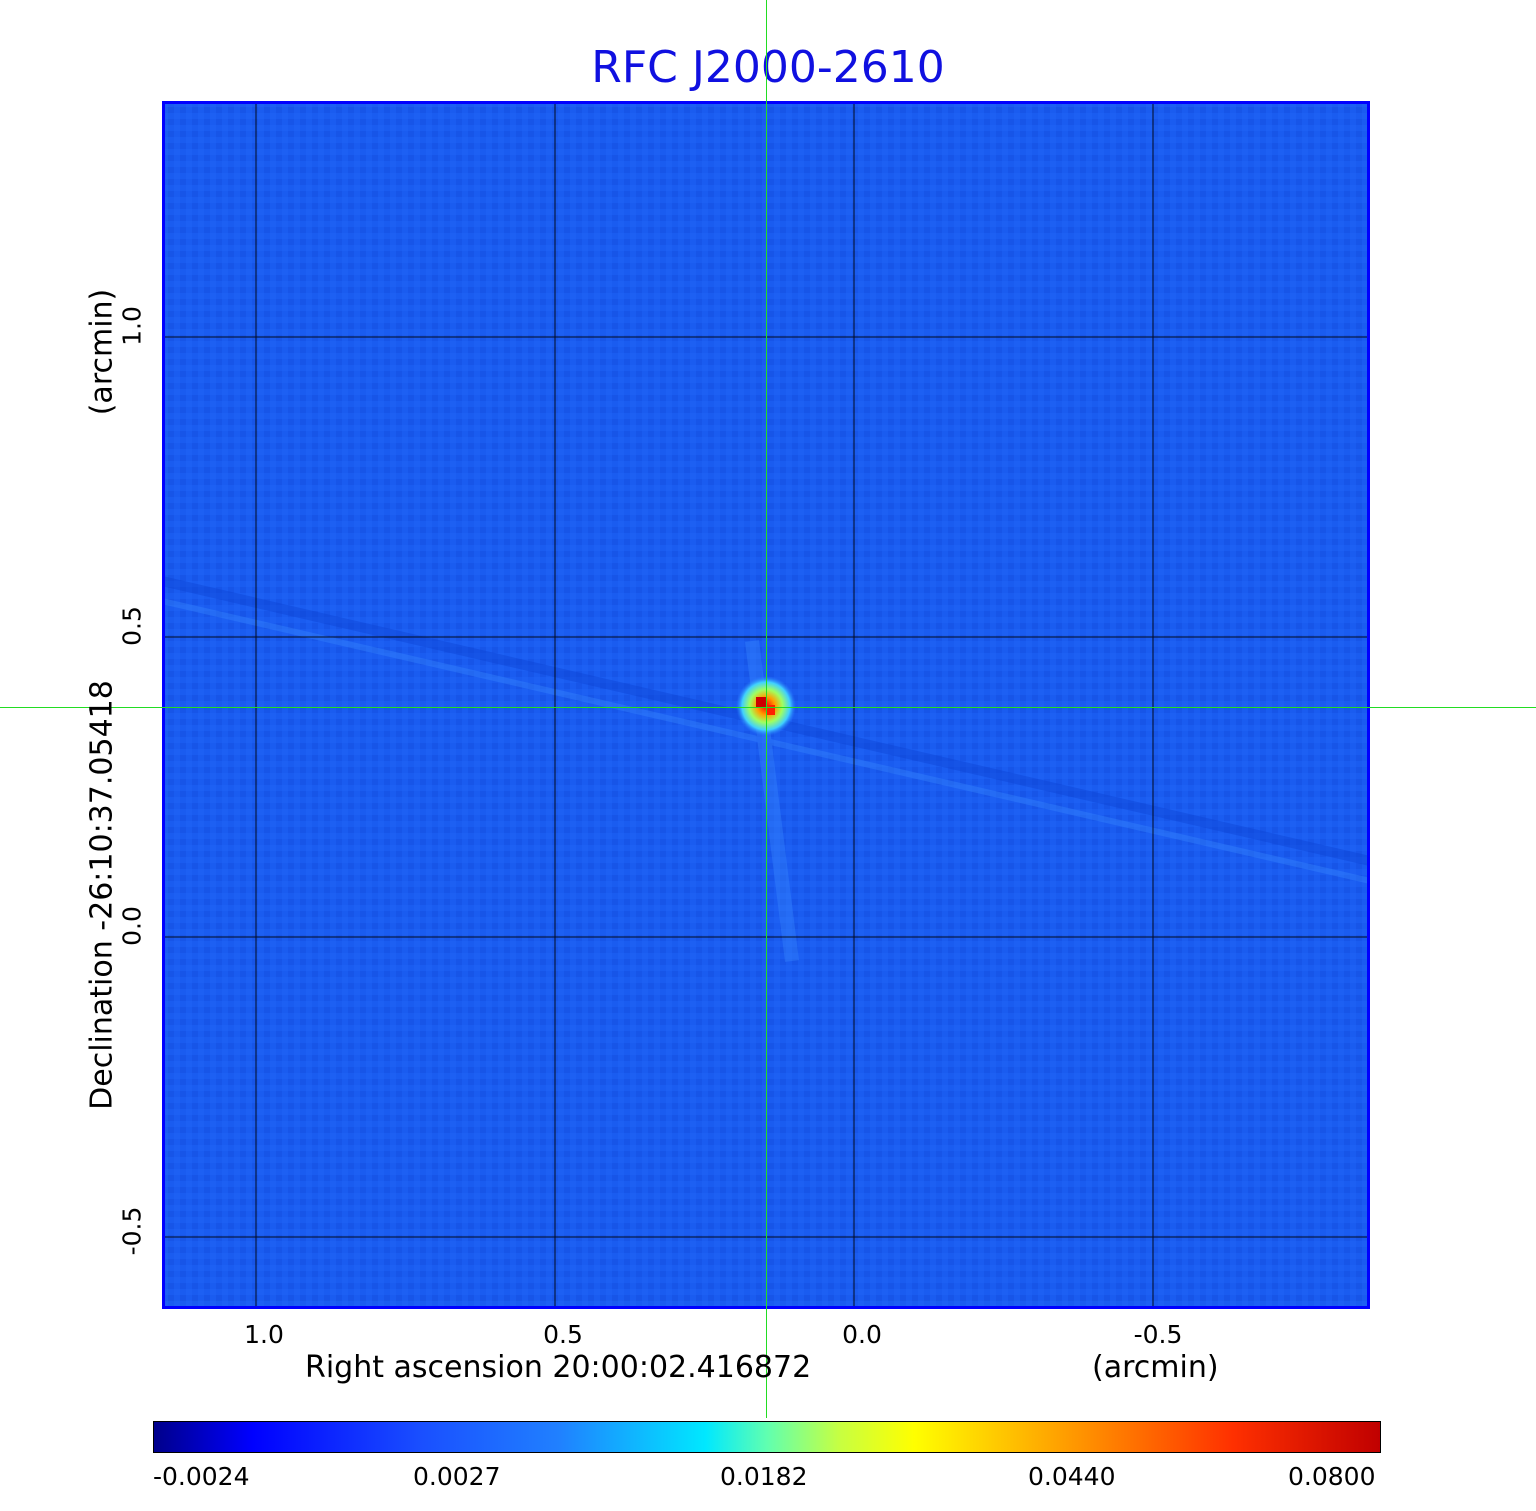 The height and width of the screenshot is (1511, 1536). What do you see at coordinates (132, 326) in the screenshot?
I see `y-tick-label: 1.0` at bounding box center [132, 326].